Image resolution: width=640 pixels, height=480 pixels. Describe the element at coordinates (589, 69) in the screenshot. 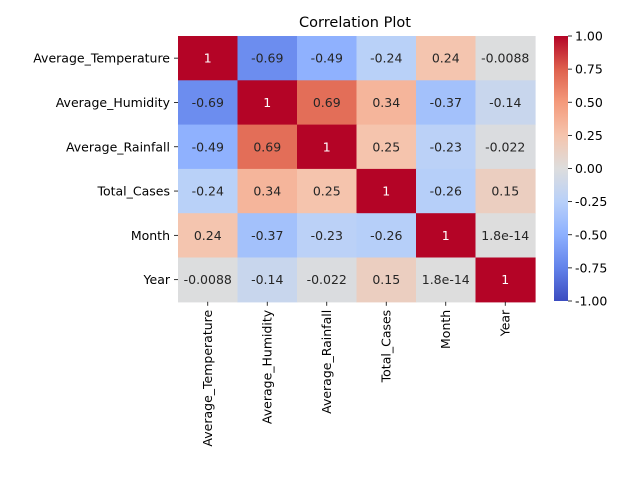

I see `colorbar-tick-label: 0.75` at that location.